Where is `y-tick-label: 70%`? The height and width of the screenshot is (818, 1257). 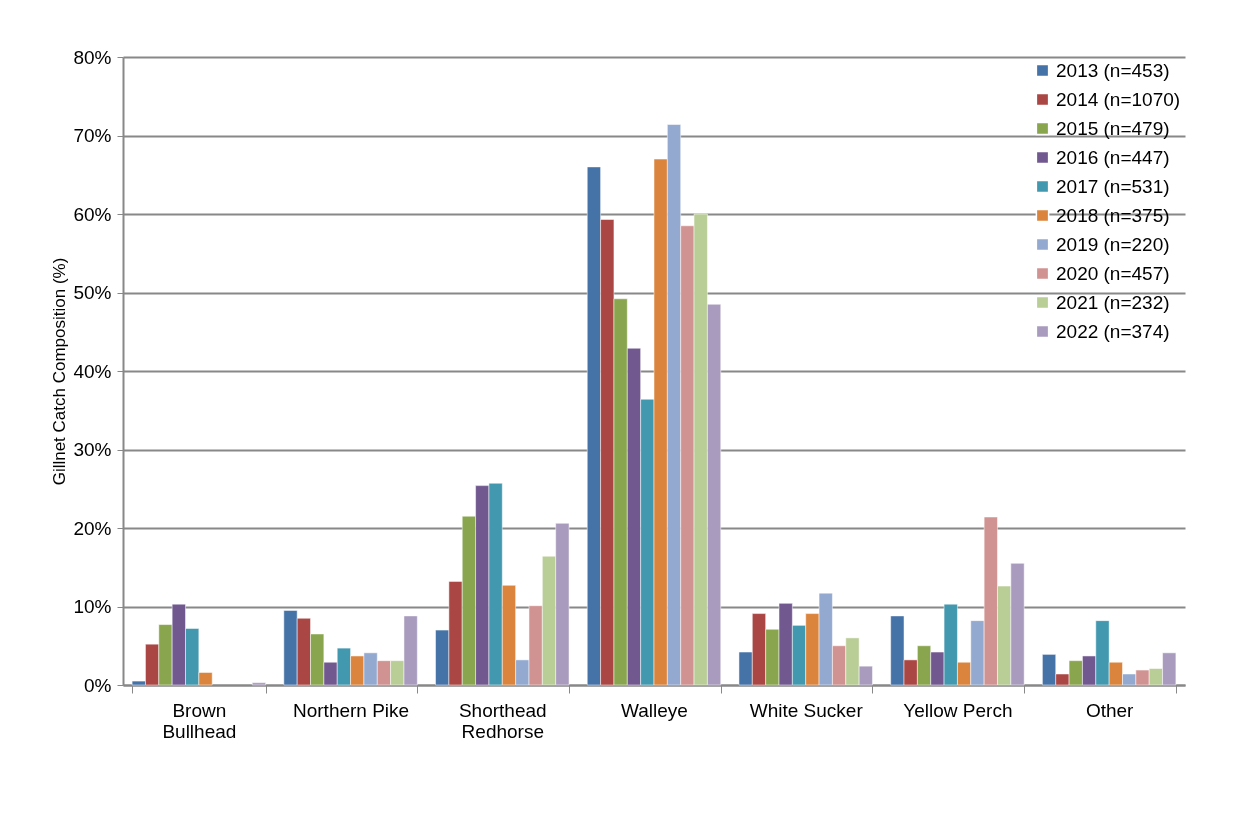 y-tick-label: 70% is located at coordinates (92, 135).